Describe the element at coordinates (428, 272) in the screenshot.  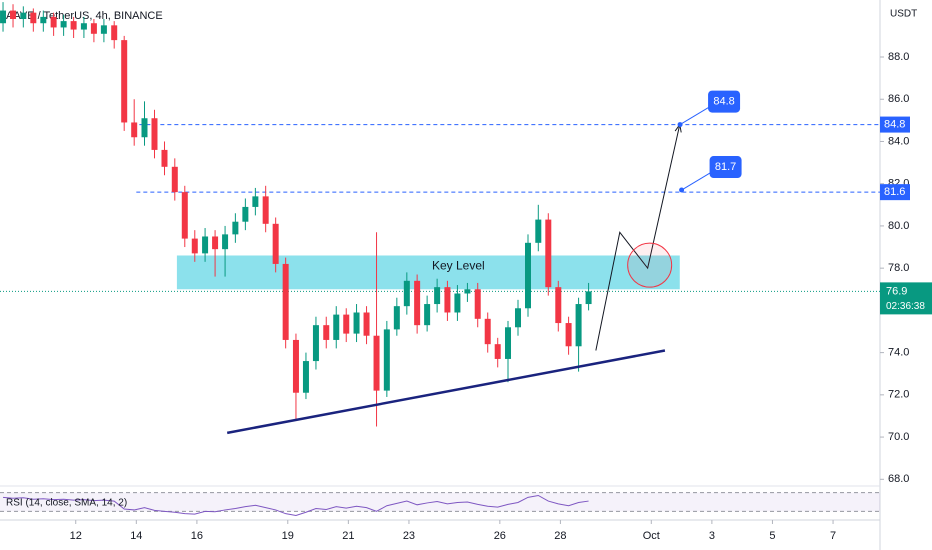
I see `key-level-zone` at that location.